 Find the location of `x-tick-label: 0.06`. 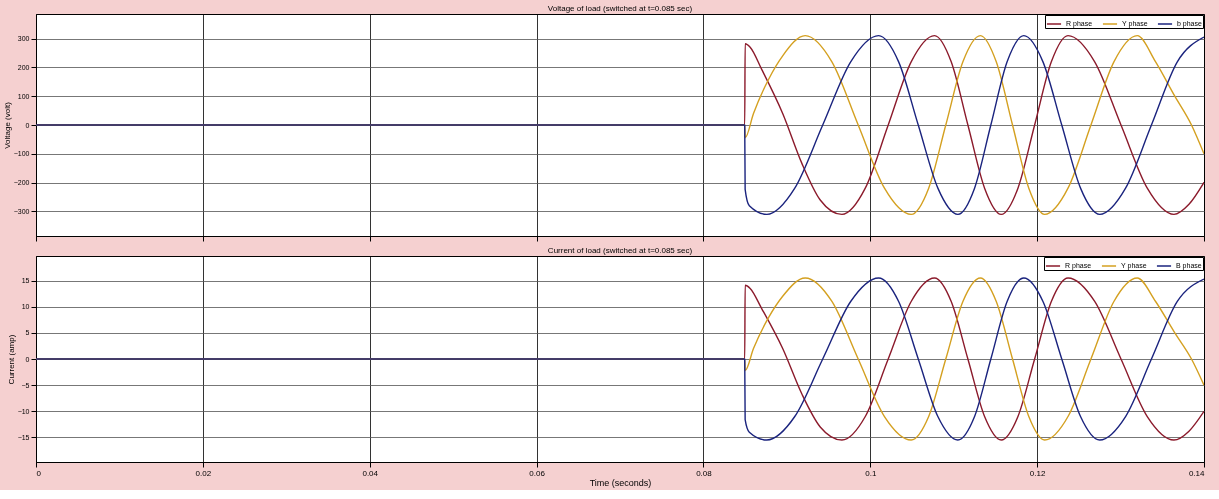

x-tick-label: 0.06 is located at coordinates (537, 473).